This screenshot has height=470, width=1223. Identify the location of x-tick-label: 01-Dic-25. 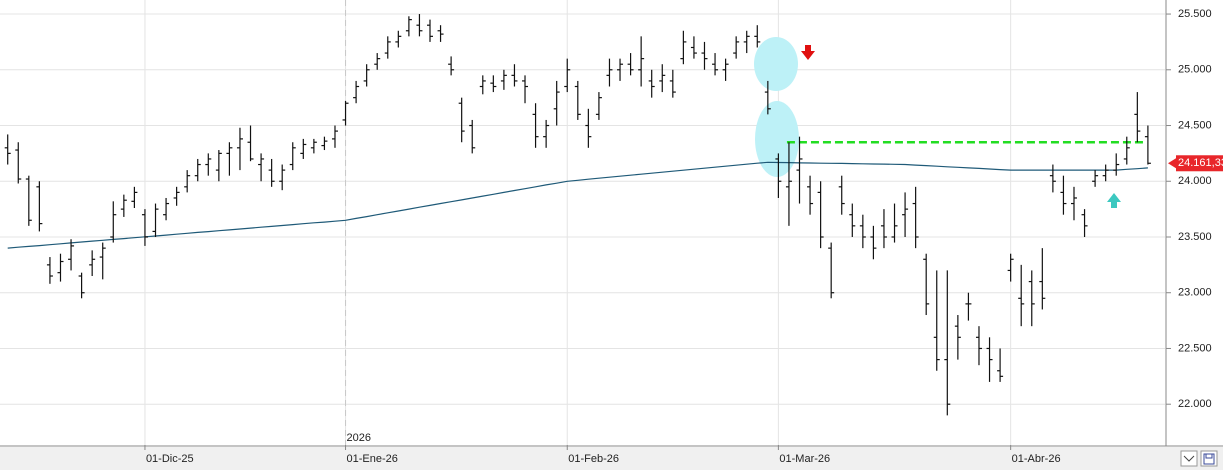
(170, 459).